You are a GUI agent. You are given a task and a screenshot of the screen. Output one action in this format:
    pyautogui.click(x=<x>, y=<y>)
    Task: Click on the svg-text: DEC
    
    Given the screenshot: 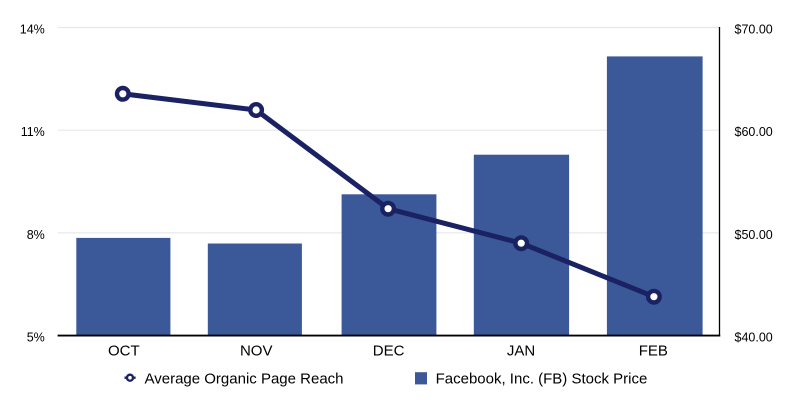 What is the action you would take?
    pyautogui.click(x=389, y=351)
    